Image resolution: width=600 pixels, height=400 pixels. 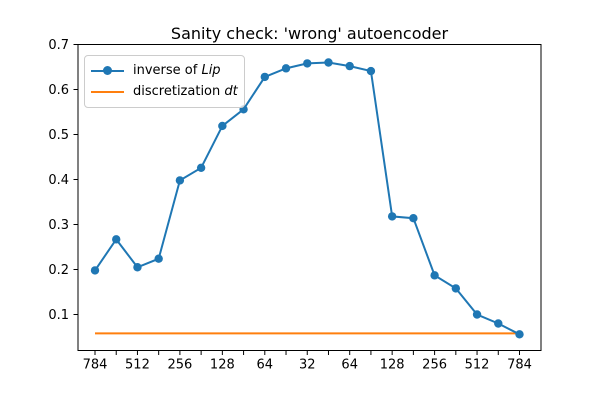 I want to click on legend-label: discretization dt, so click(x=185, y=91).